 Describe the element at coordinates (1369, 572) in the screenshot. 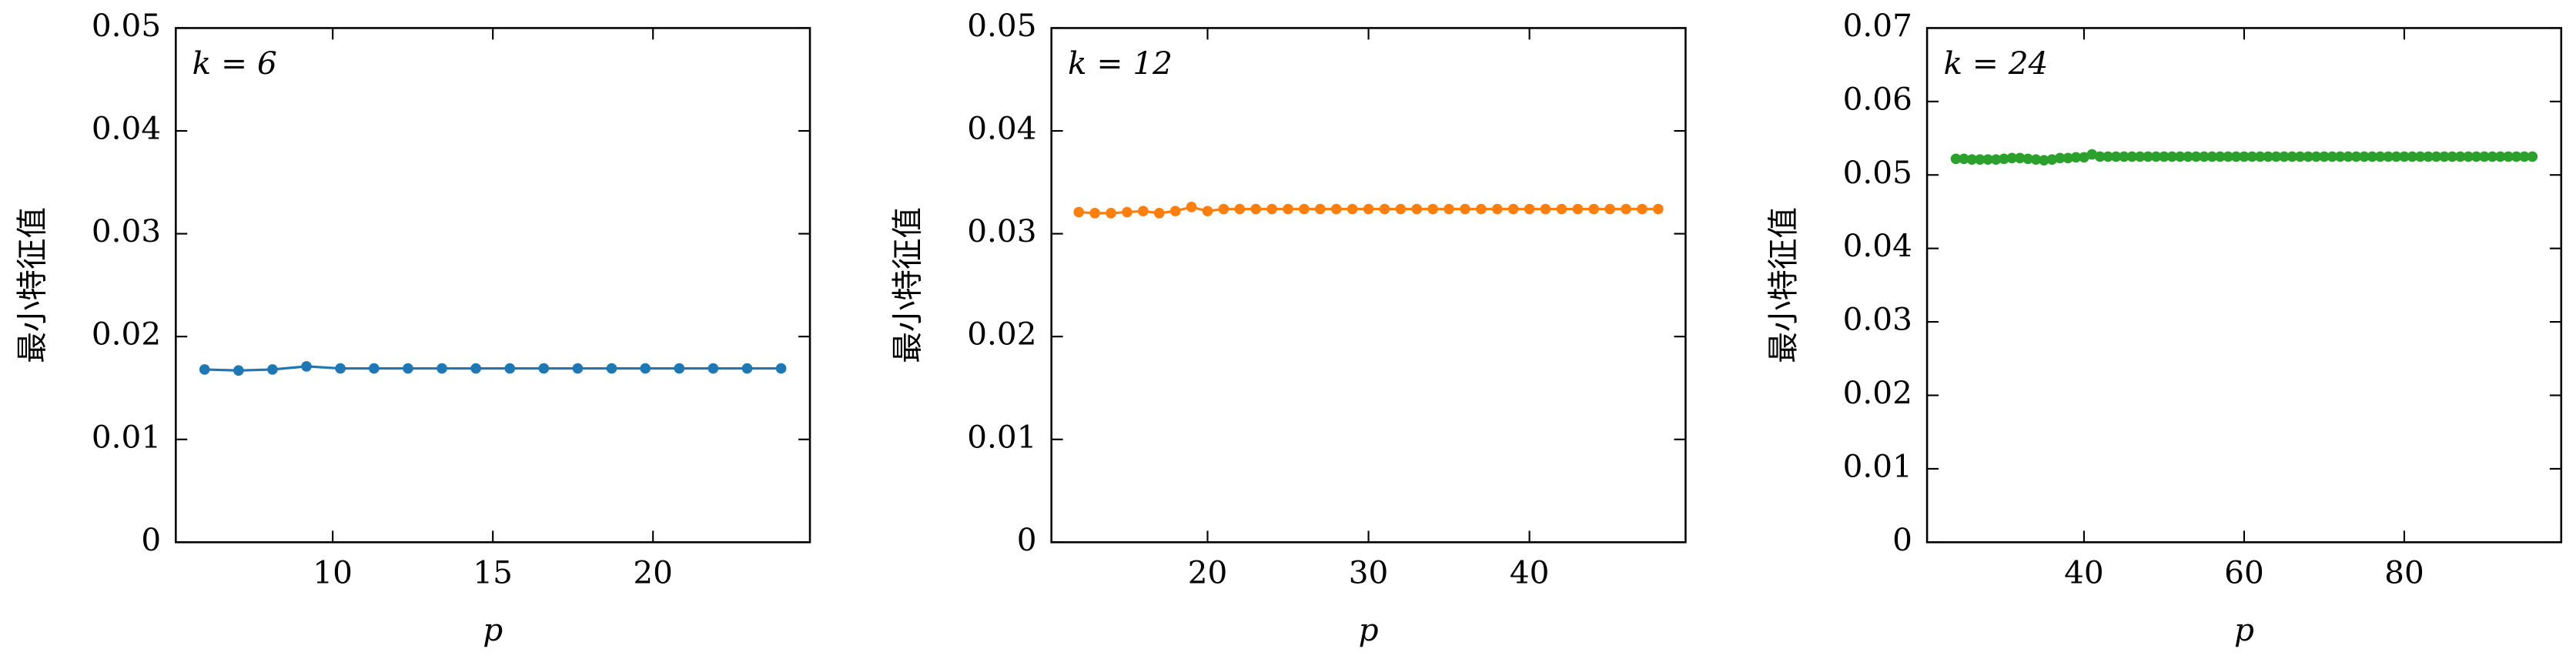

I see `x-tick-label: 30` at that location.